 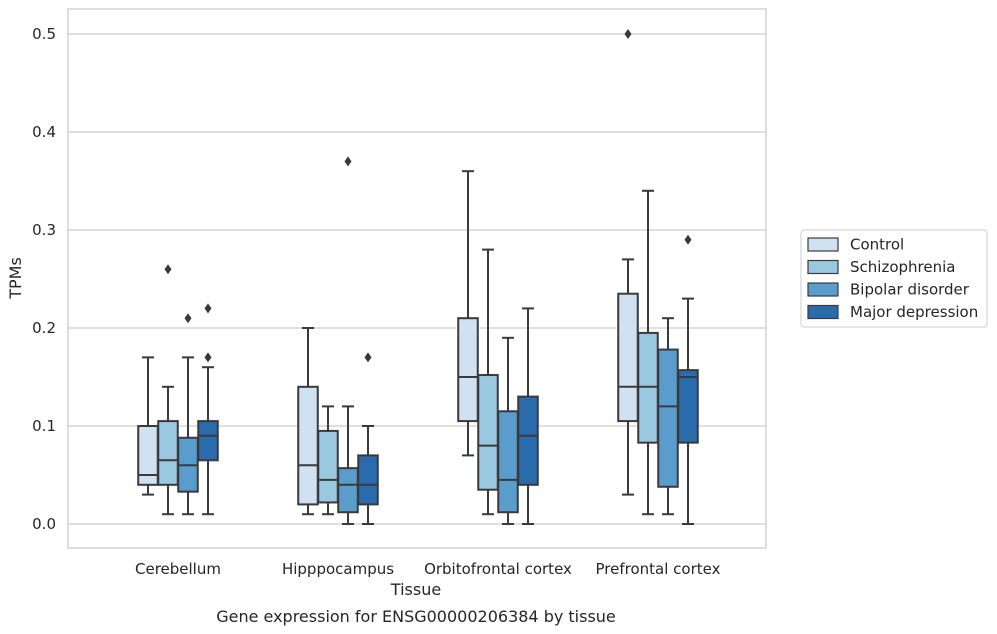 I want to click on x-tick-label: Hipppocampus, so click(x=338, y=569).